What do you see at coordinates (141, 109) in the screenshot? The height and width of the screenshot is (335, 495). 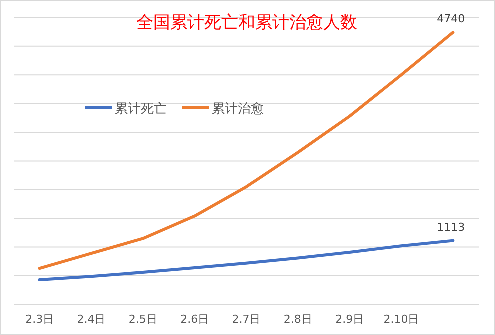 I see `legend-label: 累计死亡` at bounding box center [141, 109].